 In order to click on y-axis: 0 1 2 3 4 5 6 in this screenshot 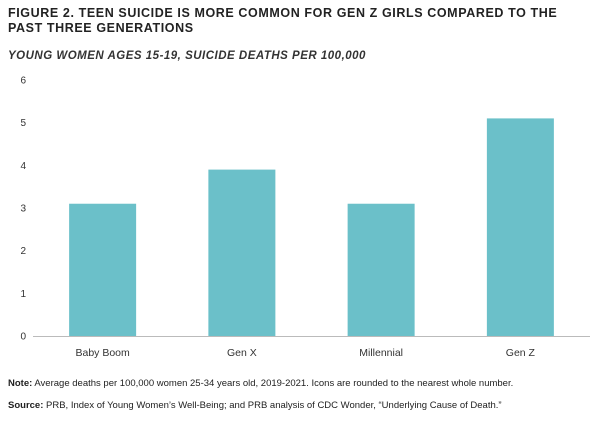, I will do `click(23, 209)`.